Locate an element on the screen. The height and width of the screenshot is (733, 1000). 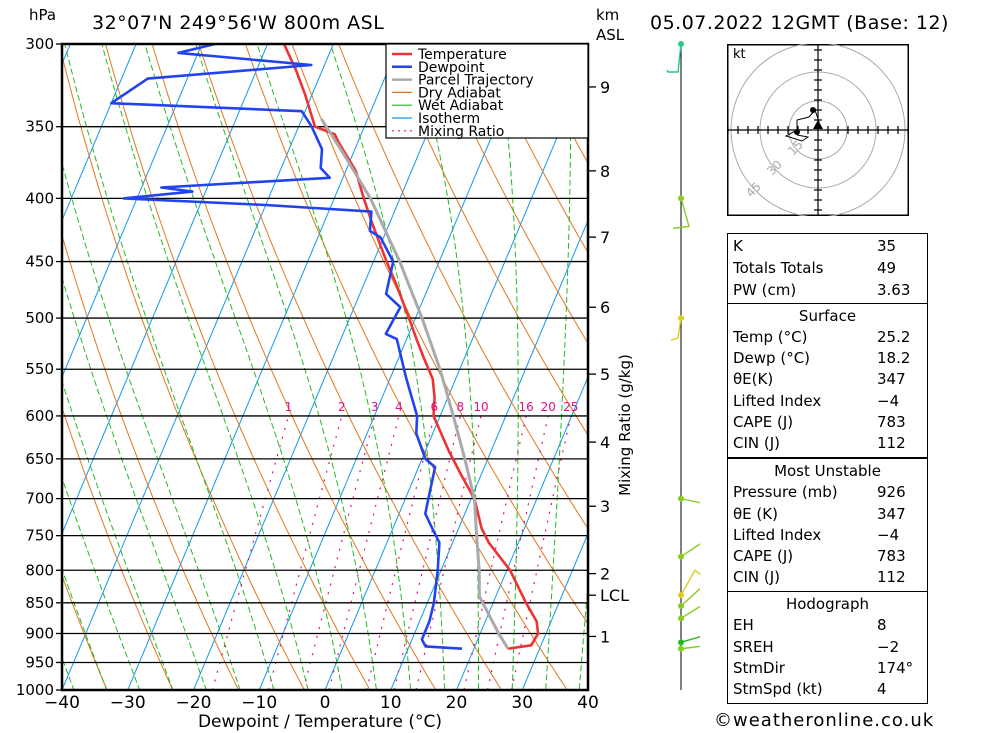
most-unstable-label: Lifted Index is located at coordinates (777, 535).